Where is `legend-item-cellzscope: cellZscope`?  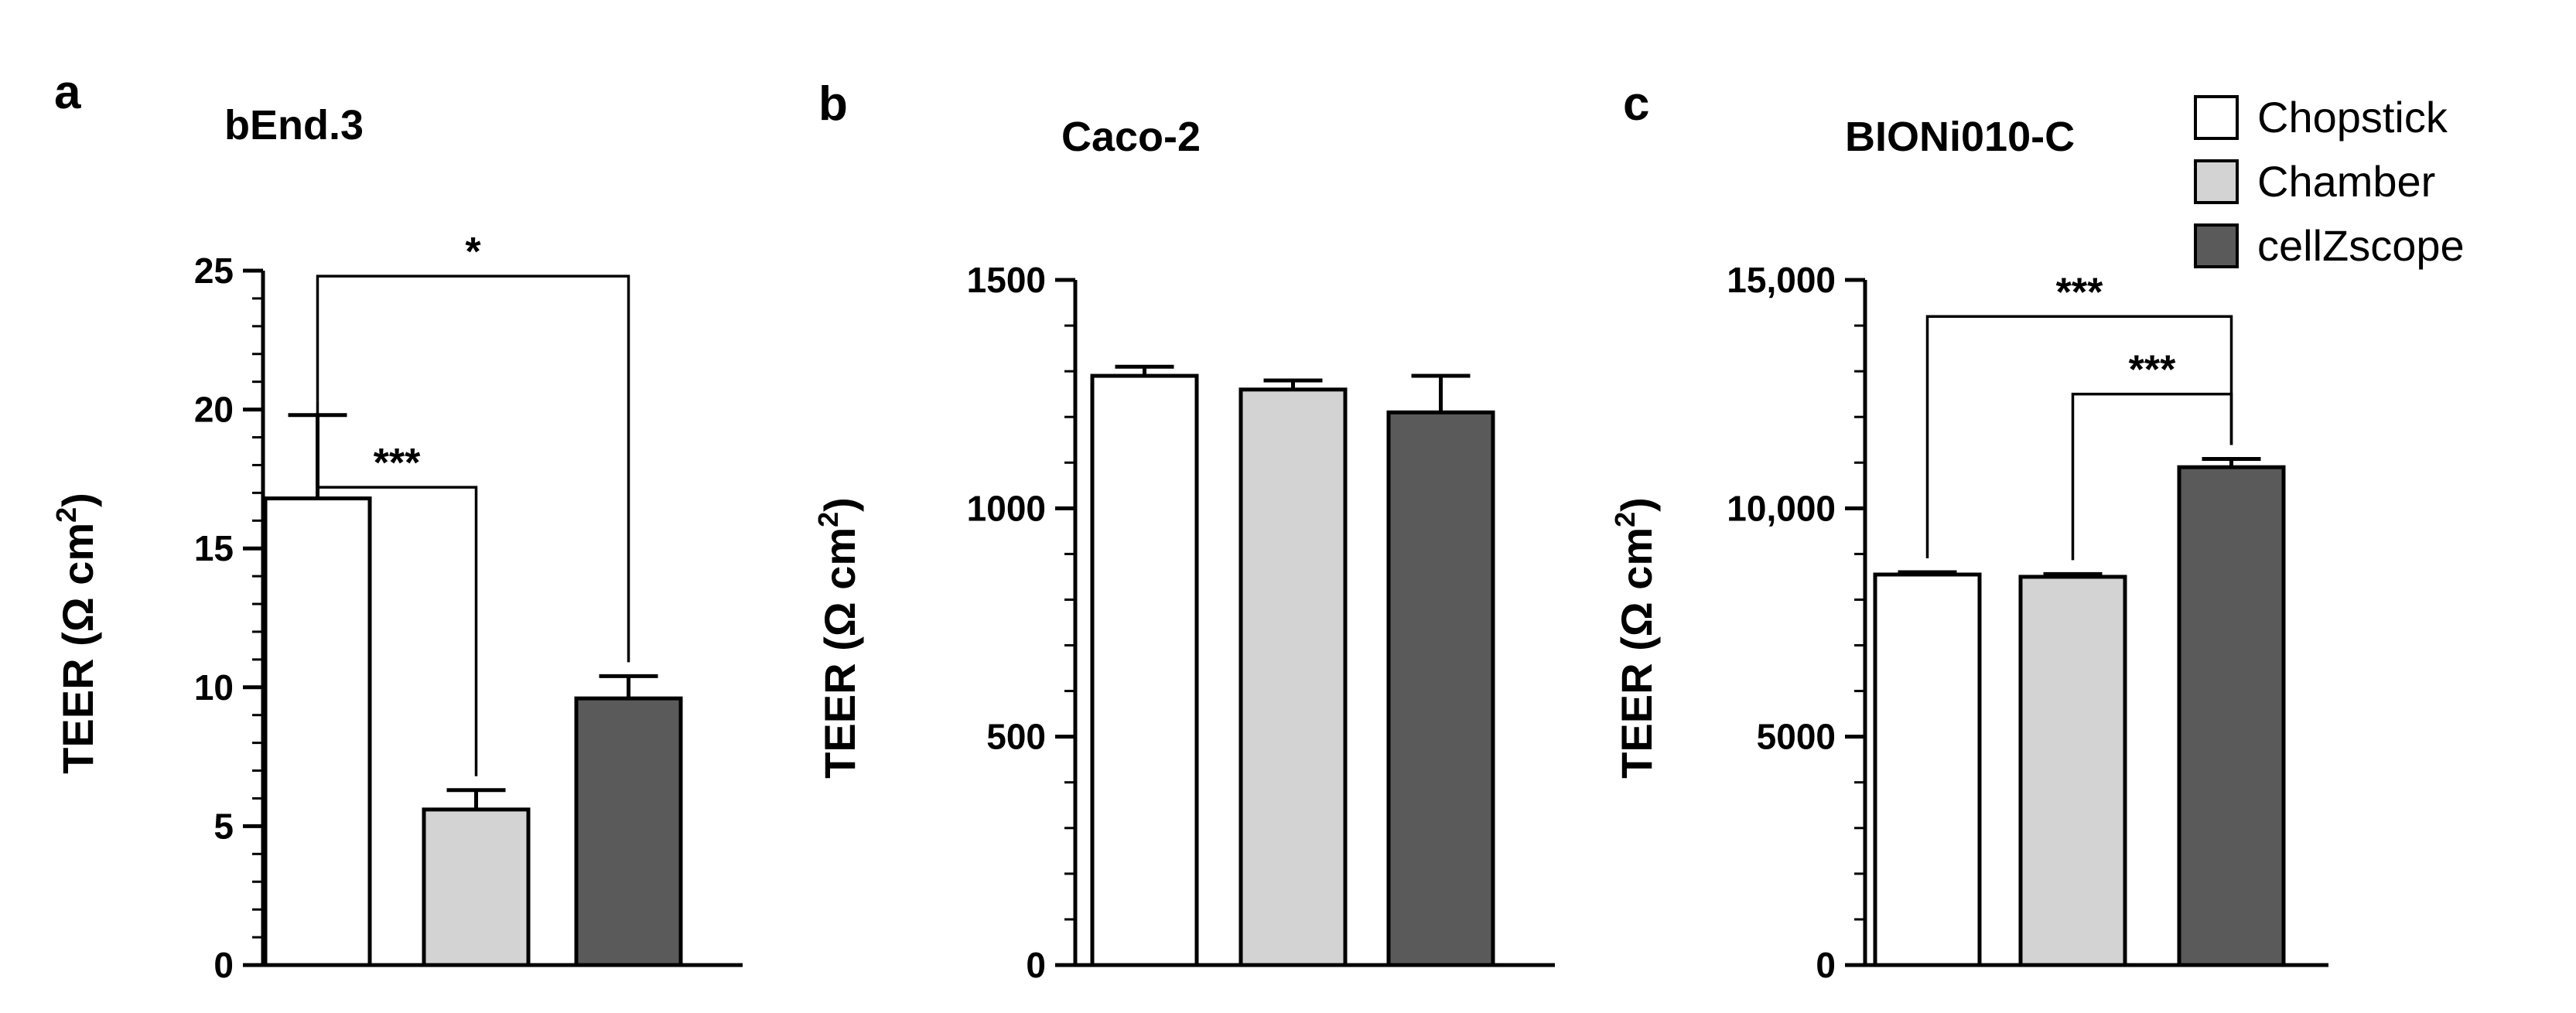
legend-item-cellzscope: cellZscope is located at coordinates (2329, 246).